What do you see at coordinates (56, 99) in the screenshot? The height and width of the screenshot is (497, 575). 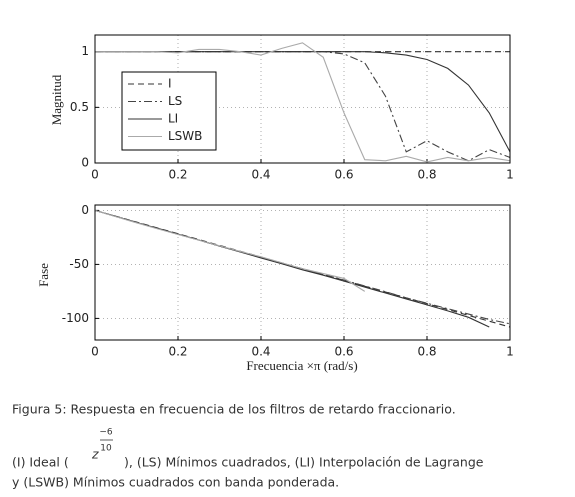 I see `y-axis-label: Magnitud` at bounding box center [56, 99].